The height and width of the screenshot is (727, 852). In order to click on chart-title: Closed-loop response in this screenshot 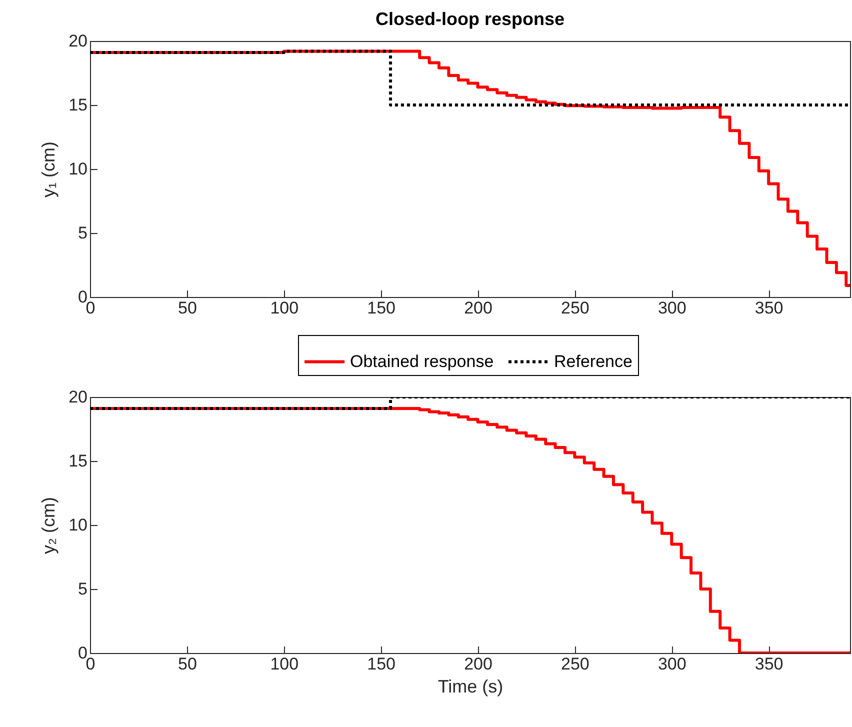, I will do `click(470, 19)`.